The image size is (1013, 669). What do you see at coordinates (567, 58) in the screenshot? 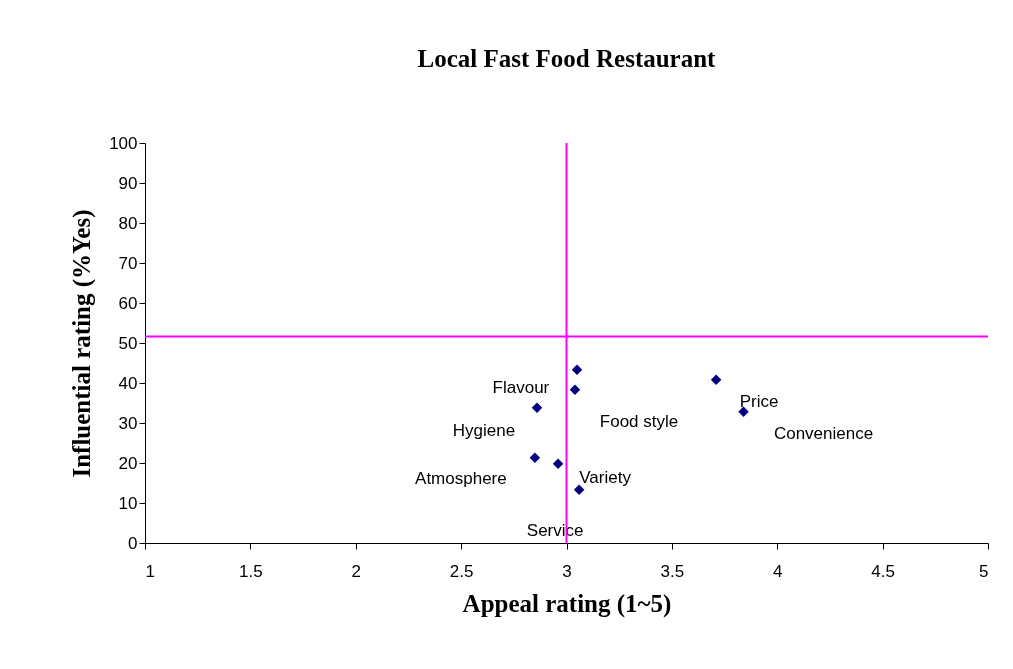
I see `chart-title: Local Fast Food Restaurant` at bounding box center [567, 58].